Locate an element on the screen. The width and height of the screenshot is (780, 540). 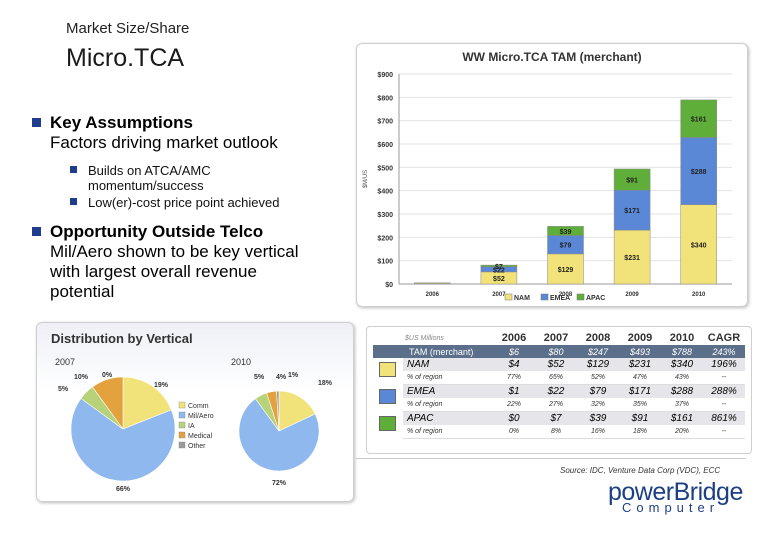
pie-data-label: 72% is located at coordinates (279, 483).